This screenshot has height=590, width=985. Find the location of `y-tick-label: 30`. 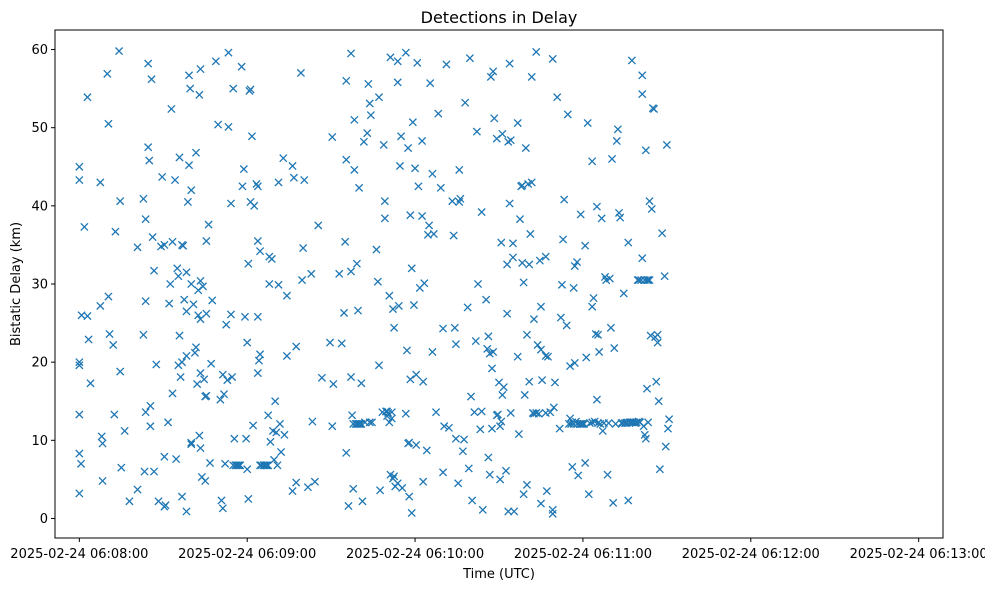

y-tick-label: 30 is located at coordinates (39, 285).